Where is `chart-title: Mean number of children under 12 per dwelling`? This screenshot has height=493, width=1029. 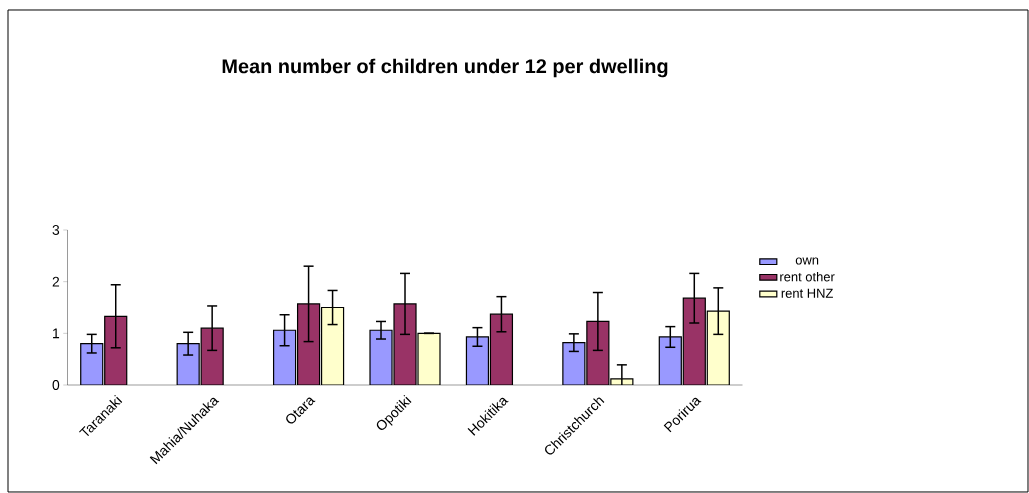
chart-title: Mean number of children under 12 per dwelling is located at coordinates (445, 68).